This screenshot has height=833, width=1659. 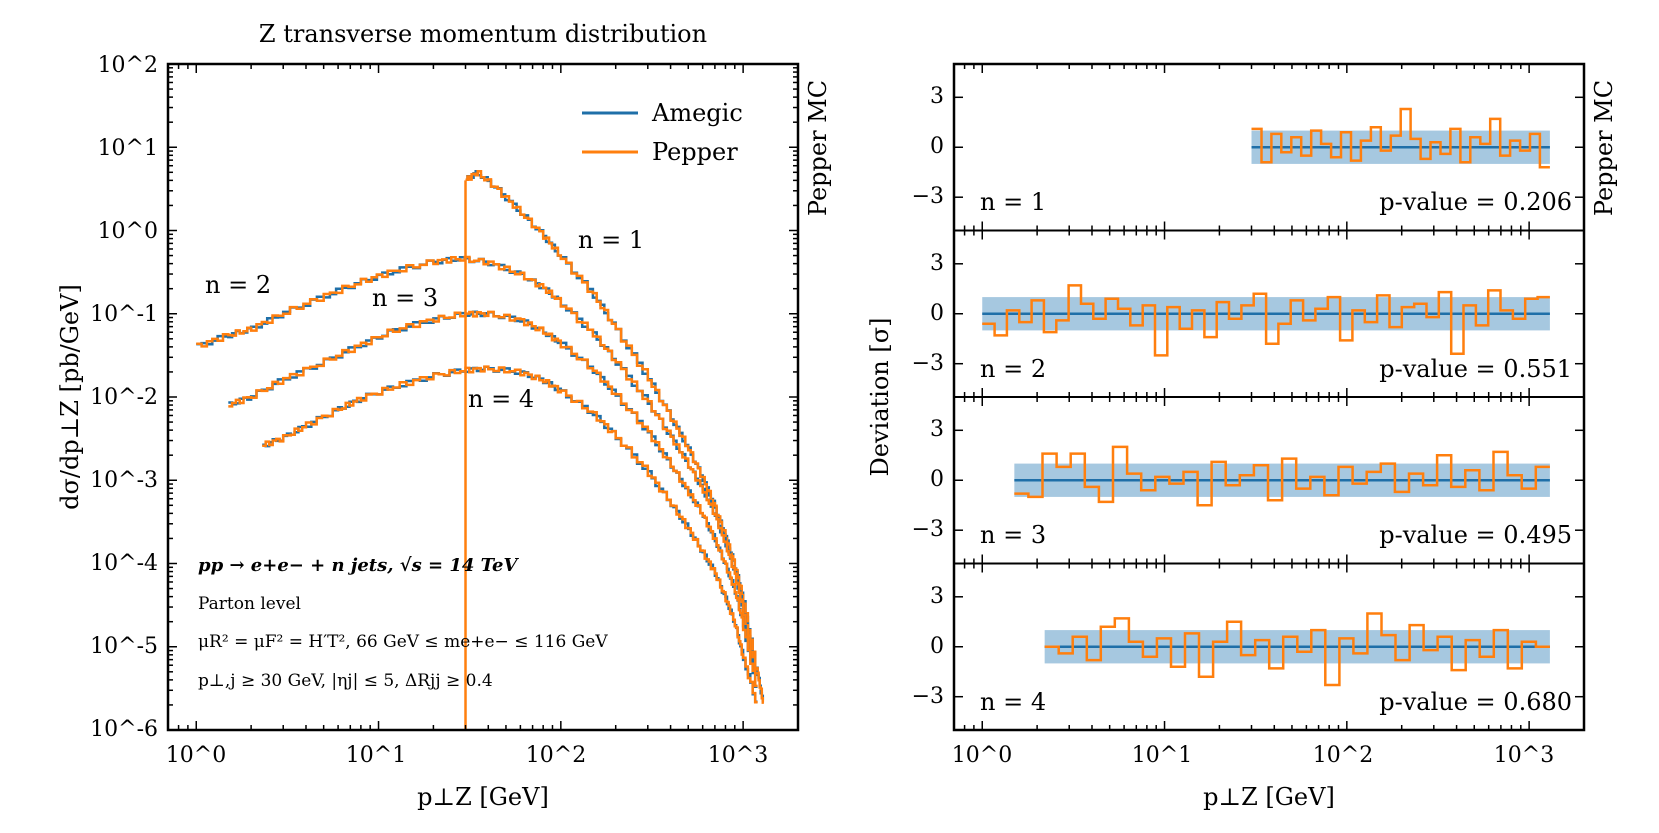 I want to click on y-tick-label: 10^0, so click(x=128, y=231).